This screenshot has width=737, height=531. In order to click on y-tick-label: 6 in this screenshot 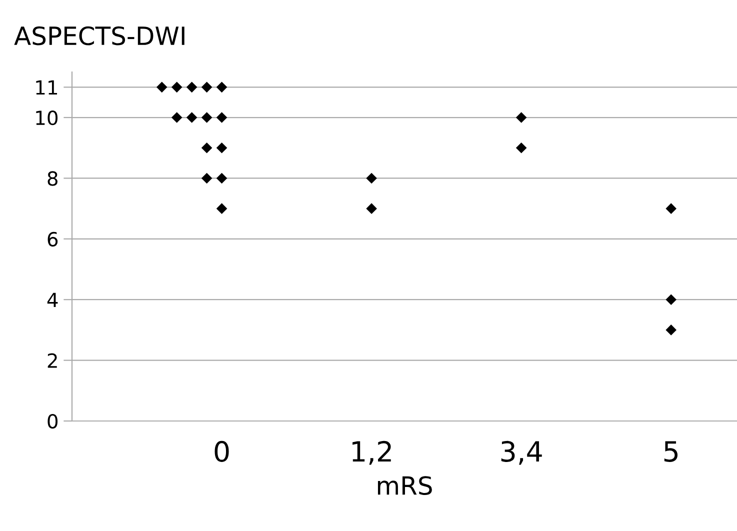, I will do `click(53, 239)`.